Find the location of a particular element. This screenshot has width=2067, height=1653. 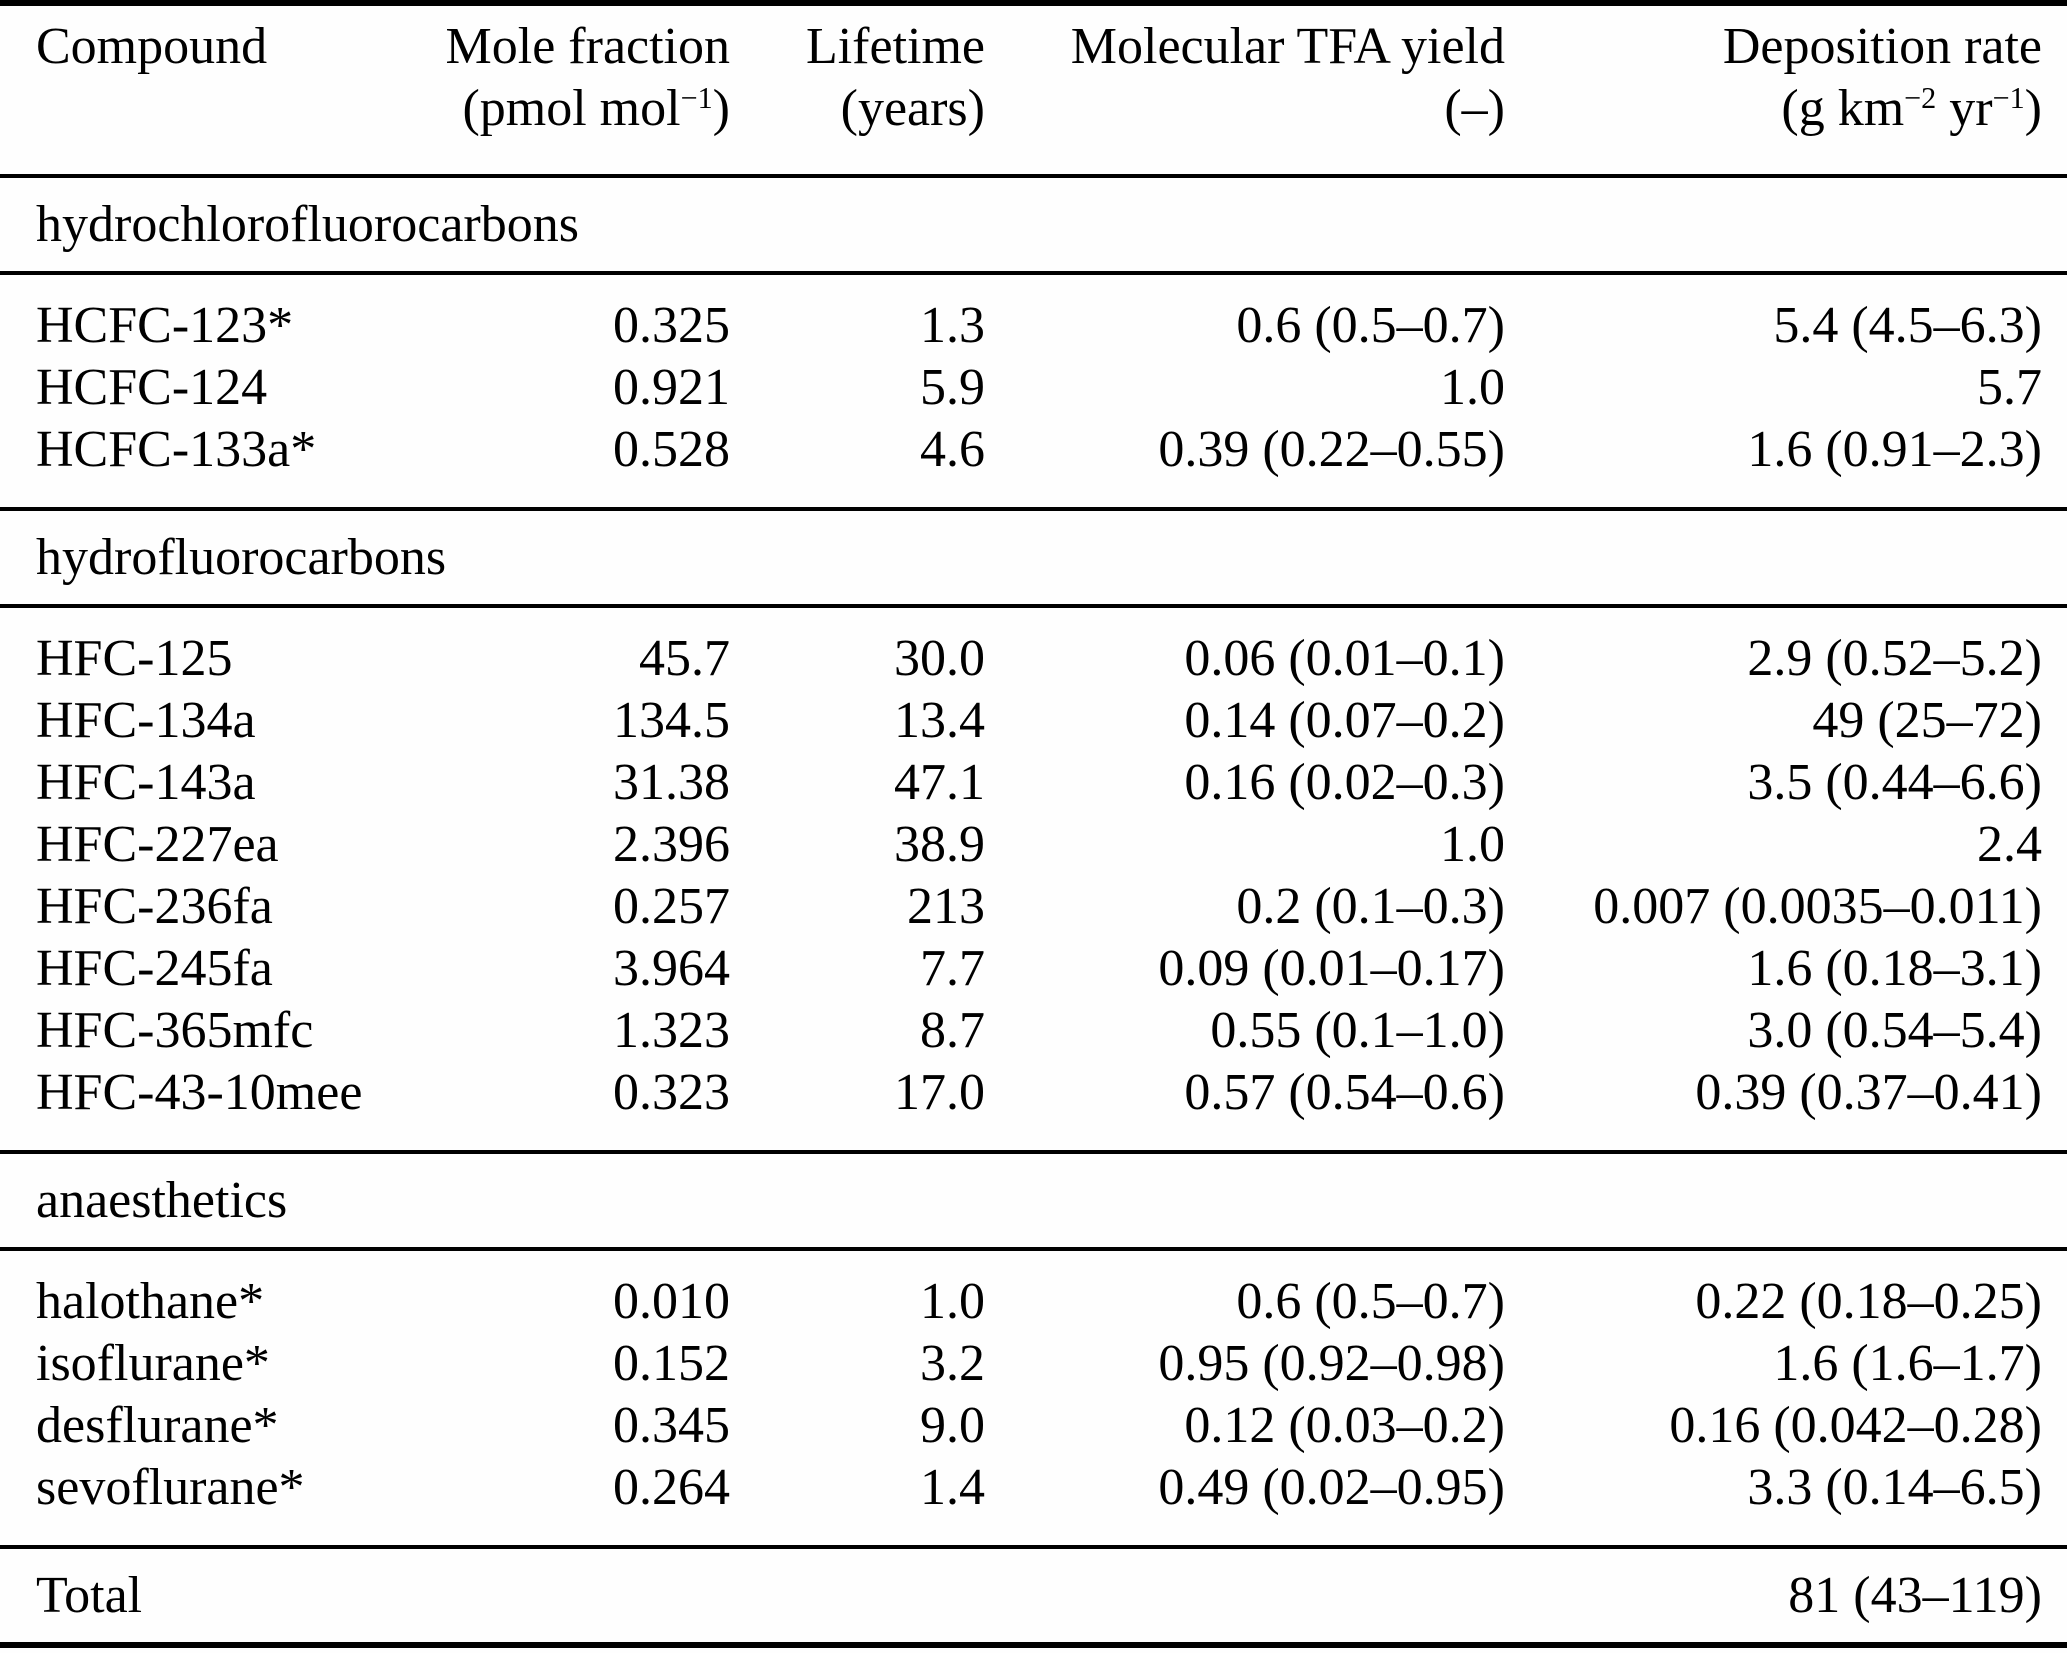

col-header-mole-fraction-label: Mole fraction is located at coordinates (587, 46).